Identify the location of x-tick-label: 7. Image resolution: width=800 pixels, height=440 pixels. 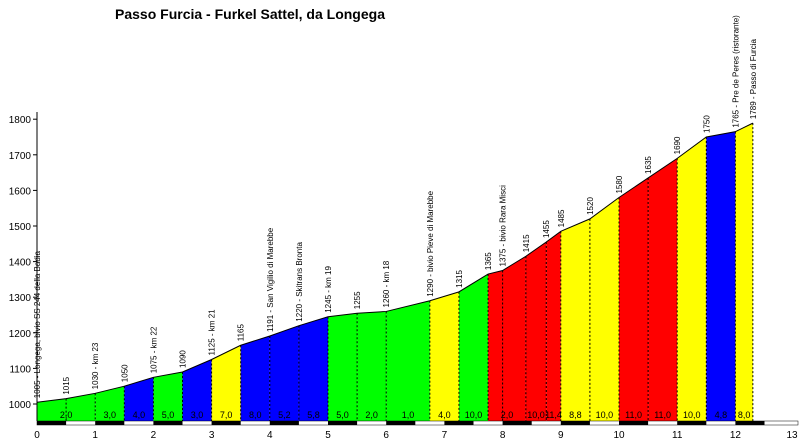
(445, 435).